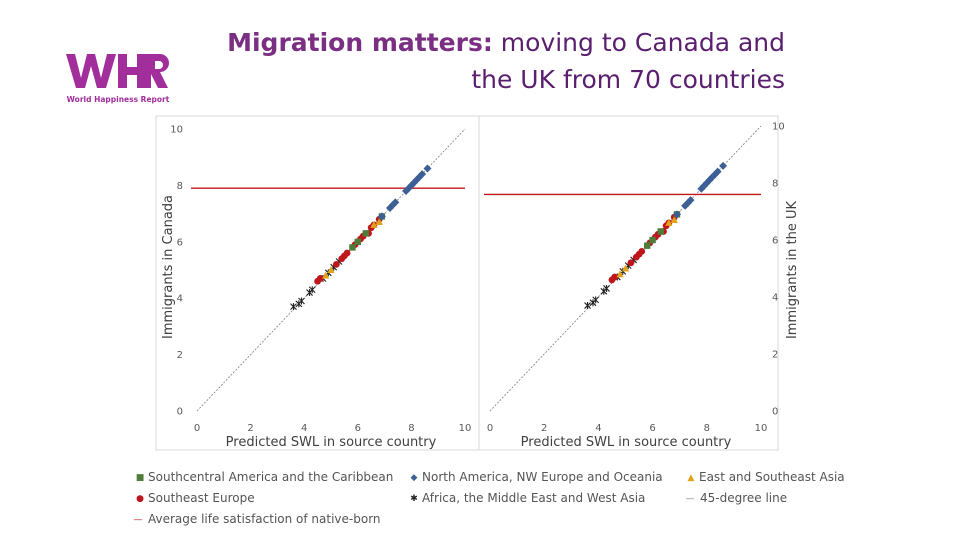 This screenshot has width=960, height=540. I want to click on legend-circle-icon: ●, so click(140, 498).